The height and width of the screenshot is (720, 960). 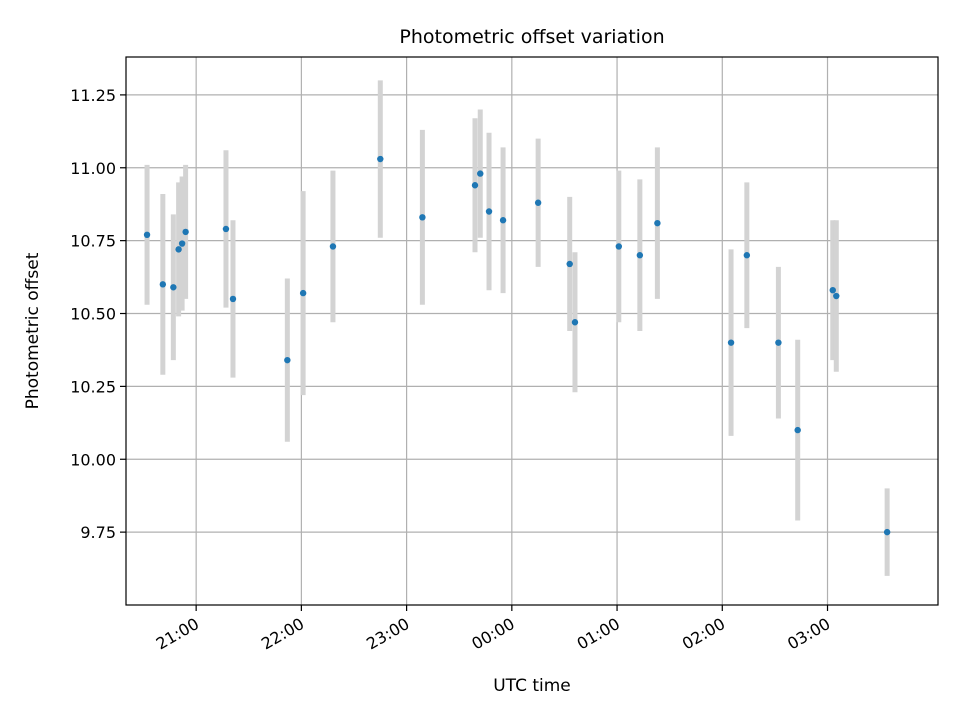 I want to click on y-tick-label: 9.75, so click(x=98, y=532).